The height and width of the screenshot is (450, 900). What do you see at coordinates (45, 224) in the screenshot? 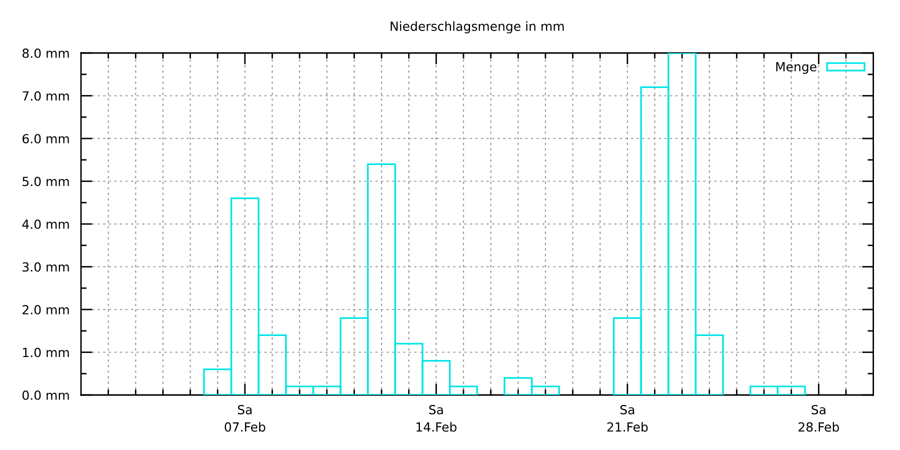
I see `y-tick-label: 4.0 mm` at bounding box center [45, 224].